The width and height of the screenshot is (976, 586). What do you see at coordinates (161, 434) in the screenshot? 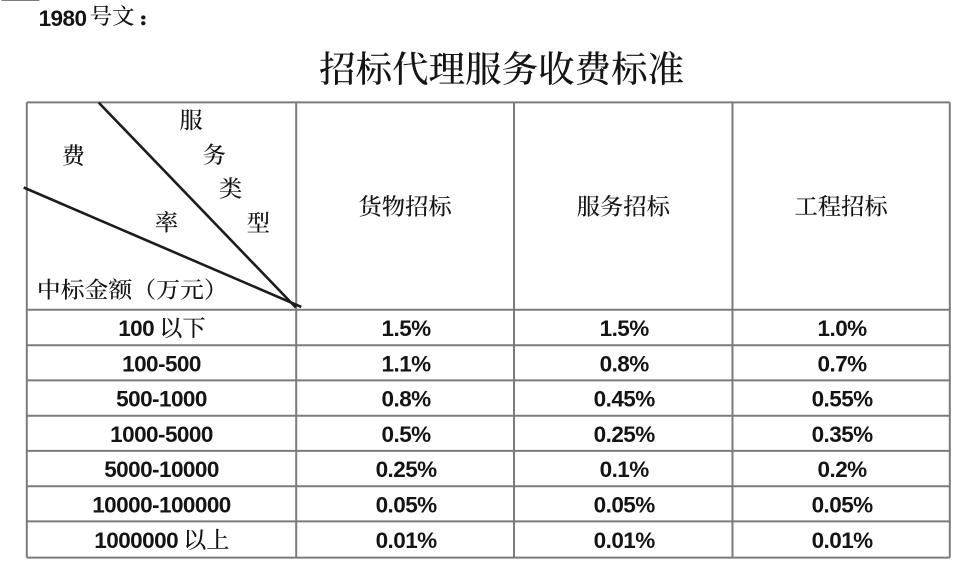
I see `svg-text: 1000-5000` at bounding box center [161, 434].